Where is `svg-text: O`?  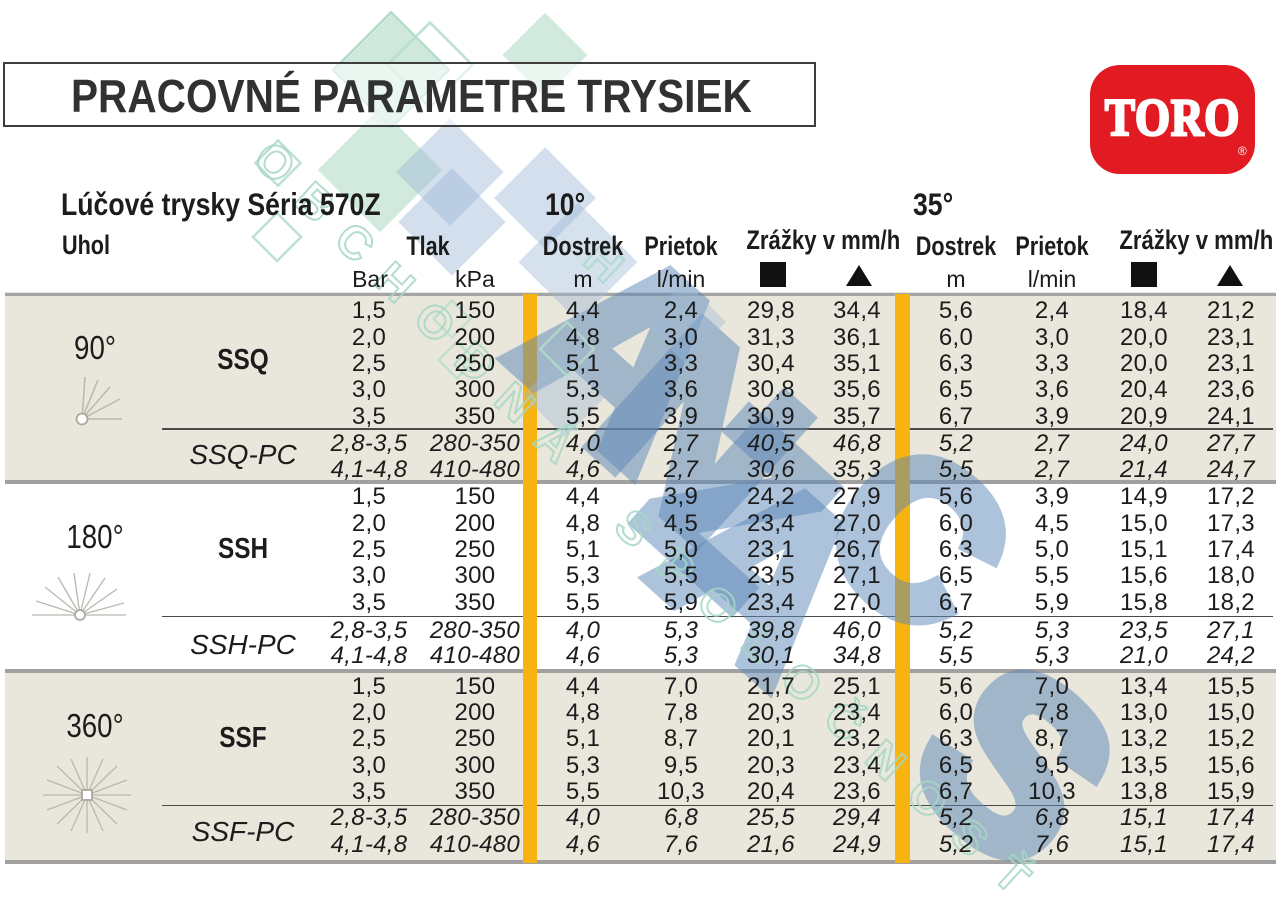
svg-text: O is located at coordinates (275, 162).